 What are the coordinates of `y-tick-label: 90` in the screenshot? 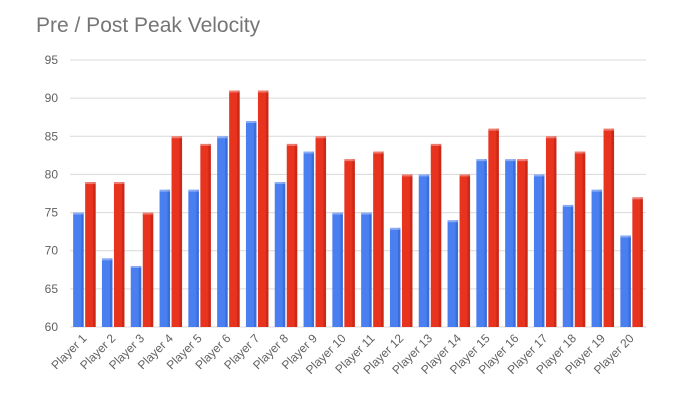 It's located at (52, 98).